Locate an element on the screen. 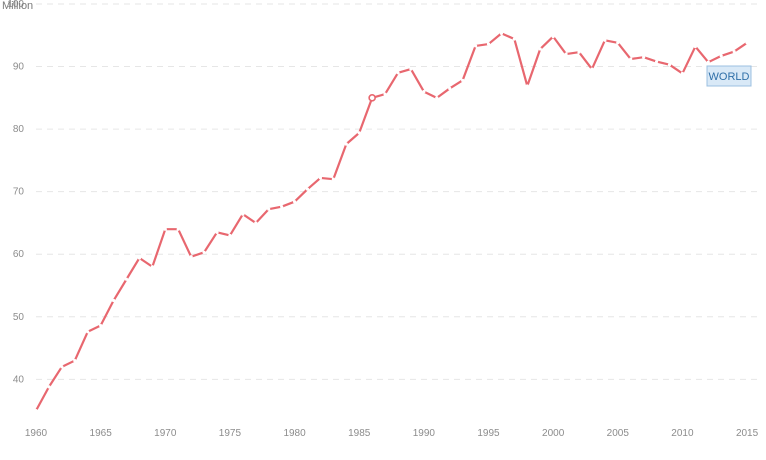 The height and width of the screenshot is (460, 766). data-point-1989 is located at coordinates (411, 69).